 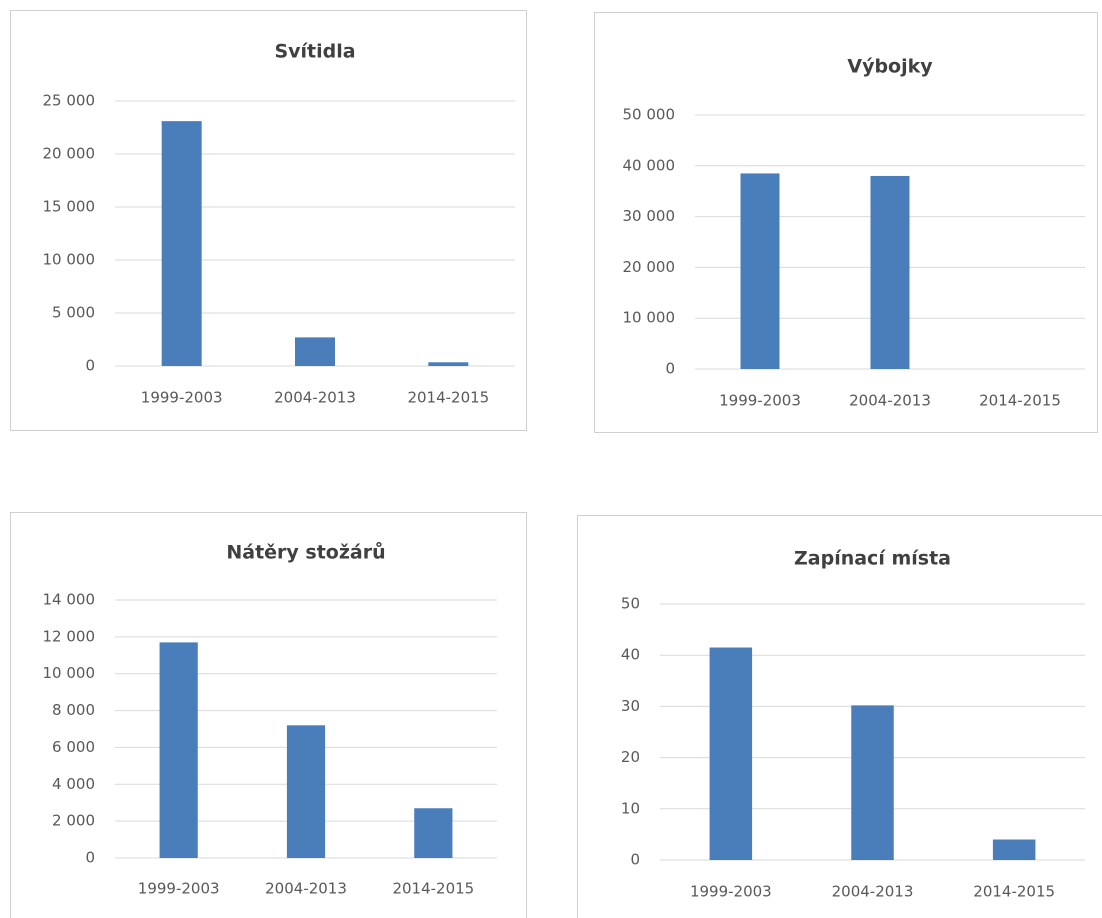 I want to click on y-tick-label: 50 000, so click(x=649, y=115).